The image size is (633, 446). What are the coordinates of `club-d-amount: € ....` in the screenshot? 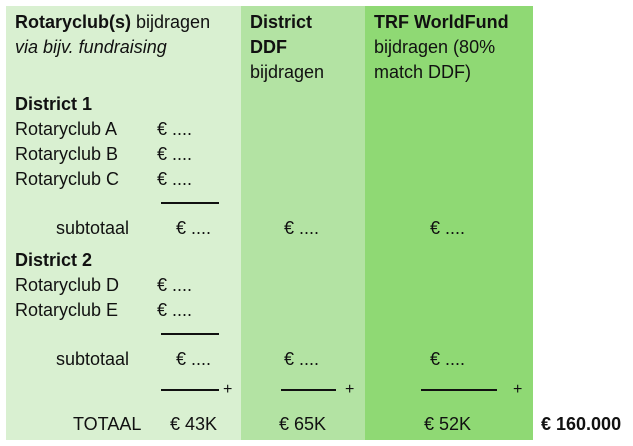 It's located at (175, 285).